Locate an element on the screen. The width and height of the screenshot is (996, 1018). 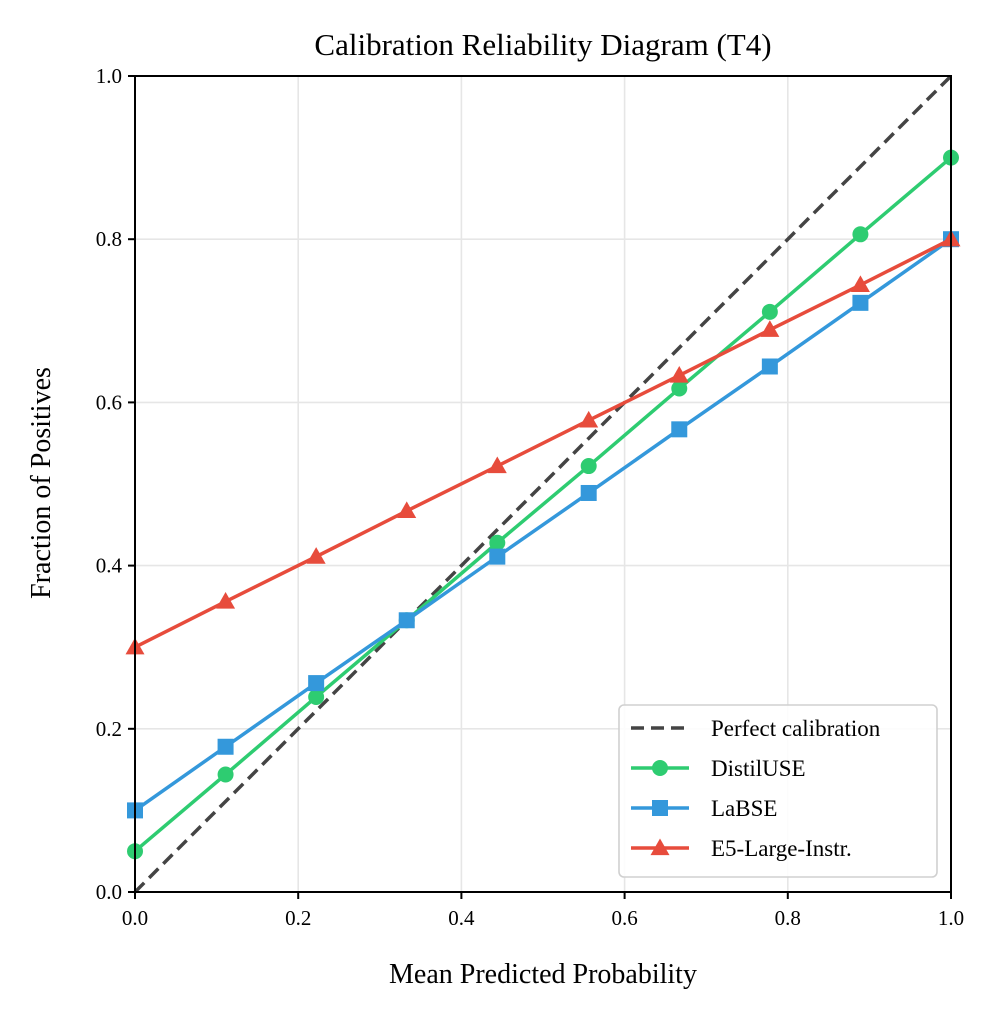
legend-item: DistilUSE is located at coordinates (718, 768).